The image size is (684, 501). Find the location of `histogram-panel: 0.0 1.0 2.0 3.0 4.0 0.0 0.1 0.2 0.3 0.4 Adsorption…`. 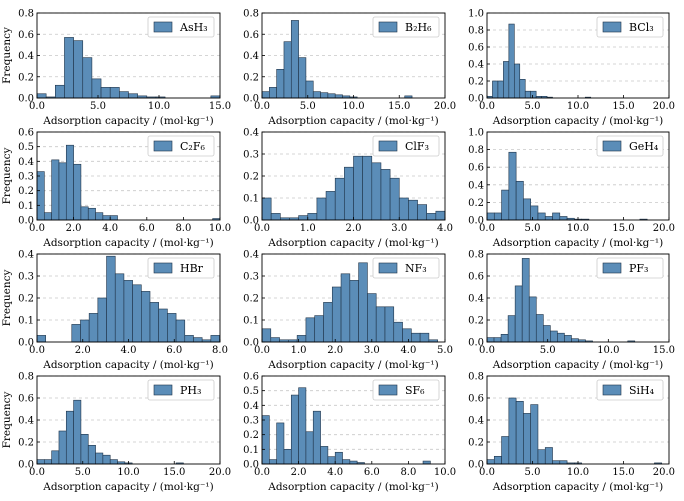

histogram-panel: 0.0 1.0 2.0 3.0 4.0 0.0 0.1 0.2 0.3 0.4 Adsorption… is located at coordinates (348, 189).